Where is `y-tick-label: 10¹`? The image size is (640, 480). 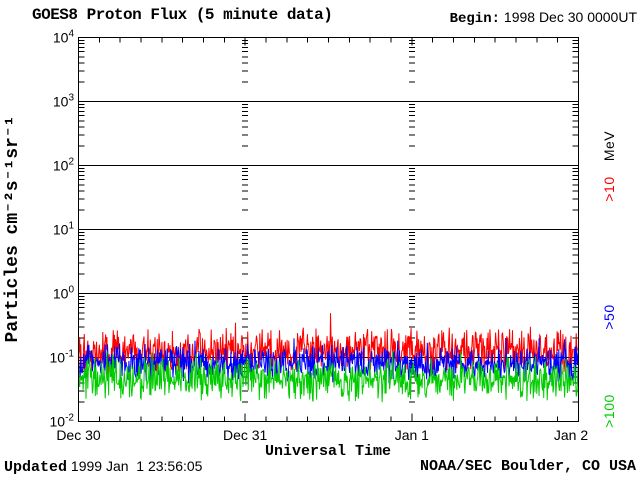
y-tick-label: 10¹ is located at coordinates (64, 229).